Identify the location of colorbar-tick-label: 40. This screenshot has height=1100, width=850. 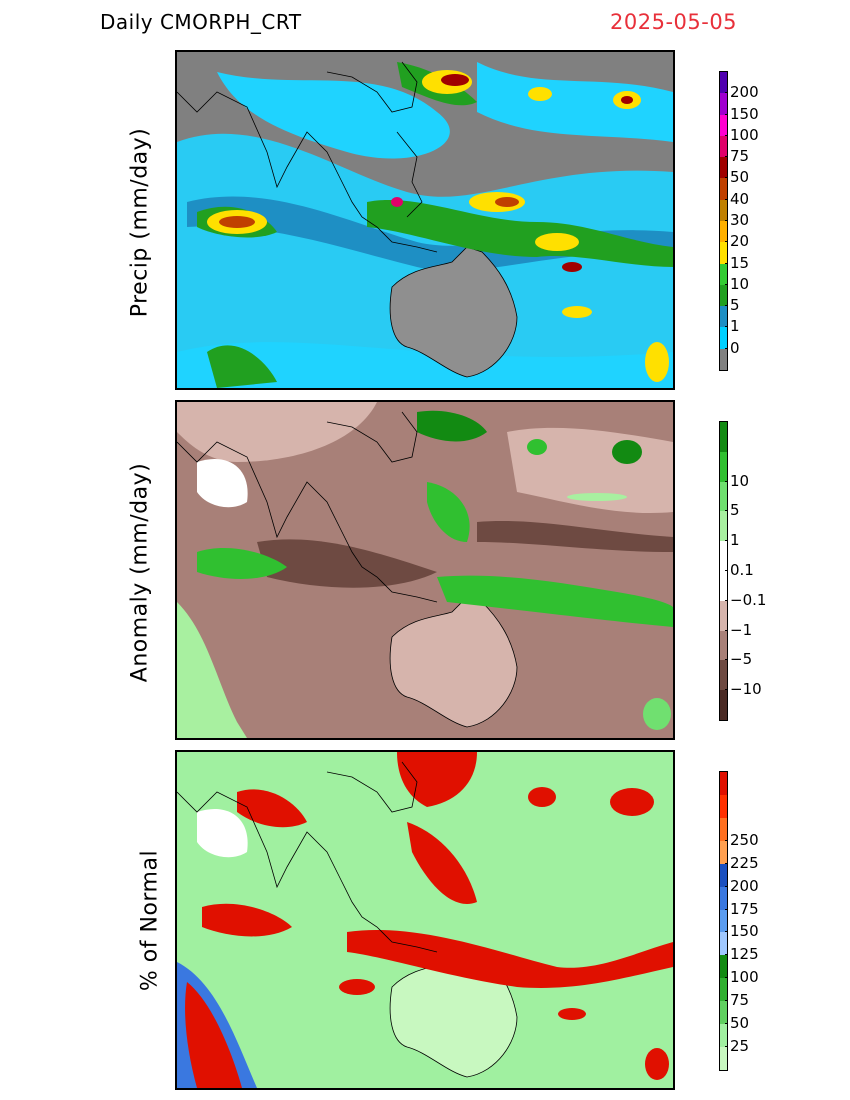
(740, 198).